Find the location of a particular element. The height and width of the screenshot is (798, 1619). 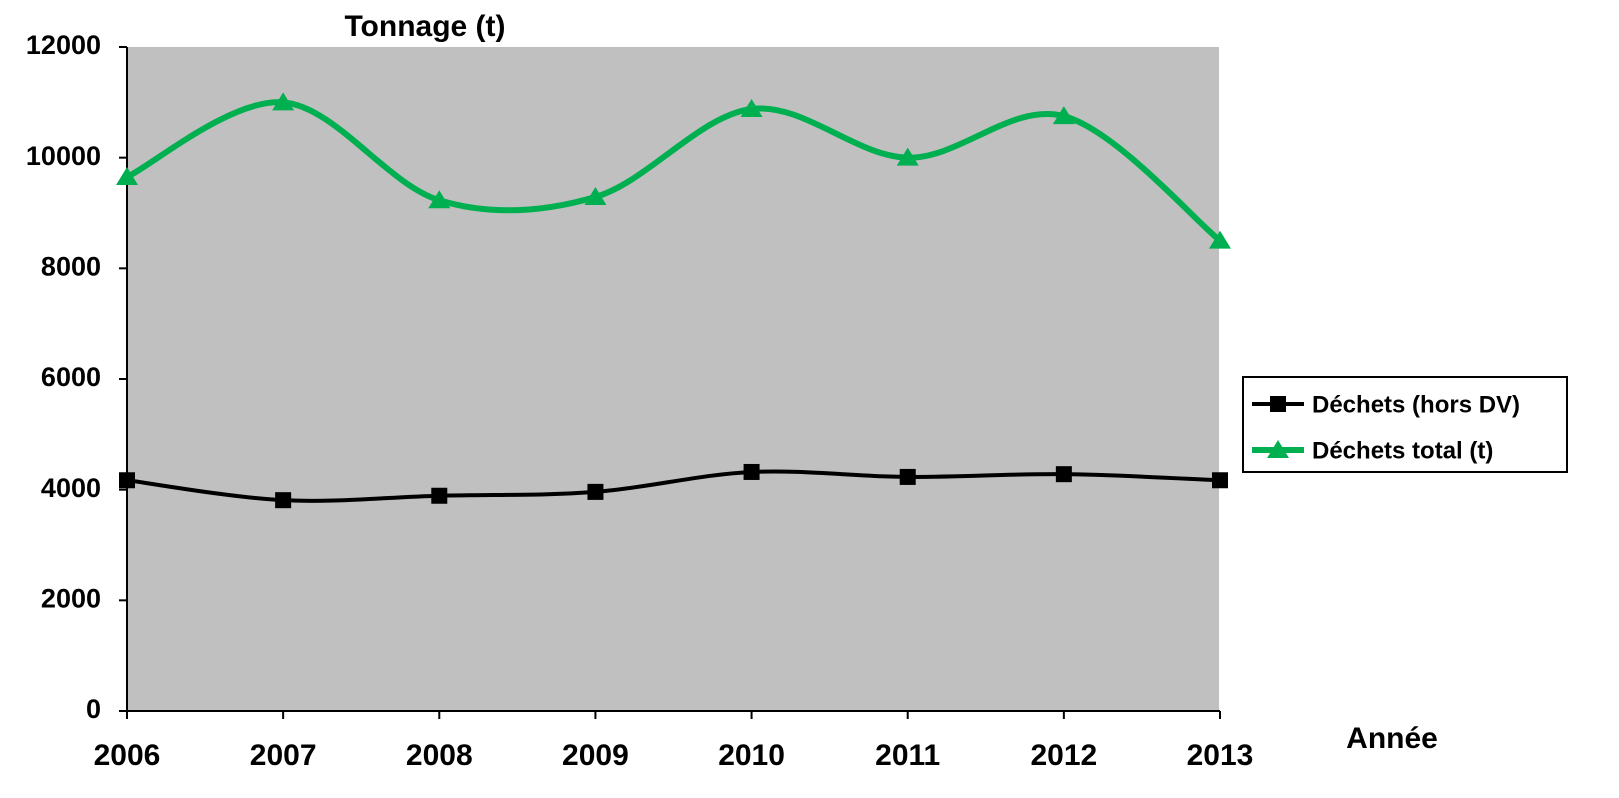

y-tick-label: 12000 is located at coordinates (63, 45).